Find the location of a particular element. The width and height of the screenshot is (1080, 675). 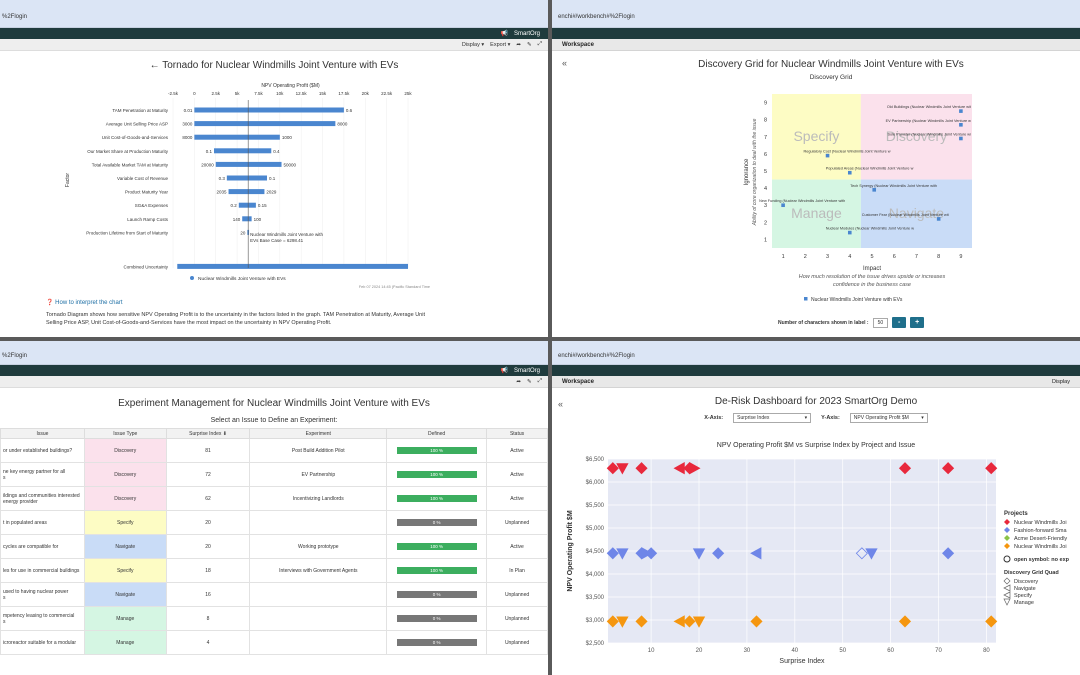

column-header: Experiment is located at coordinates (318, 433).